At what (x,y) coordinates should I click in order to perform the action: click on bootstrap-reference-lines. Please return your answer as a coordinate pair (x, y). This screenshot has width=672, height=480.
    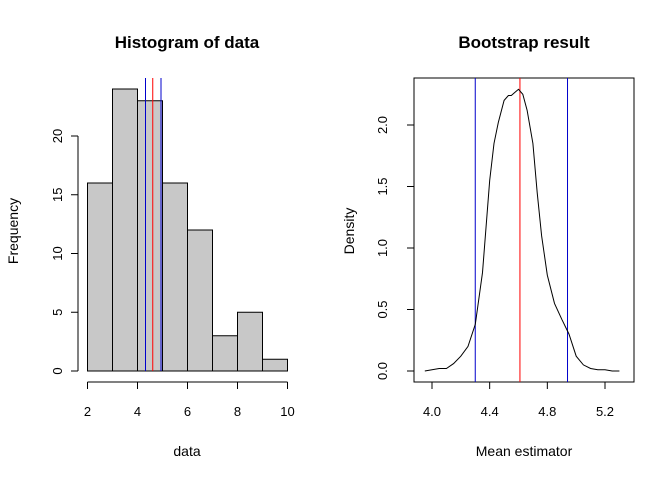
    Looking at the image, I should click on (521, 230).